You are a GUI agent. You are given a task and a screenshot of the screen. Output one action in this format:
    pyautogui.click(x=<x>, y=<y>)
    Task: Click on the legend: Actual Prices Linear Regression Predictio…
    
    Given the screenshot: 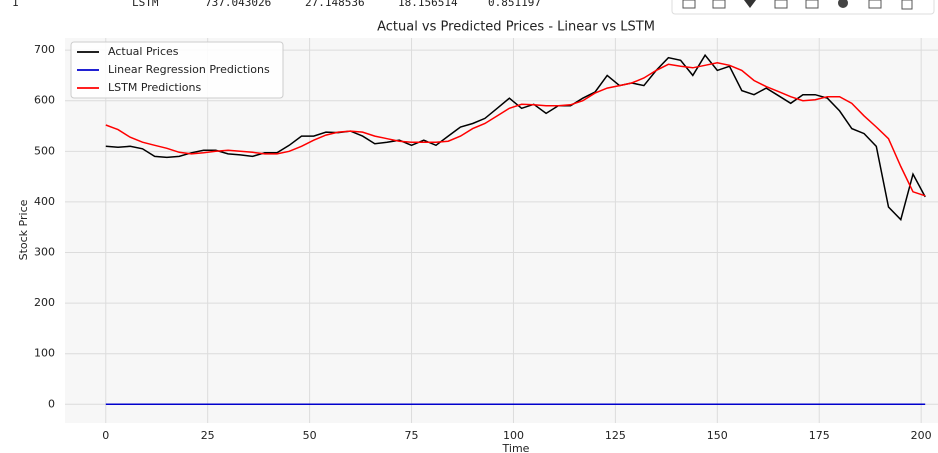 What is the action you would take?
    pyautogui.click(x=177, y=70)
    